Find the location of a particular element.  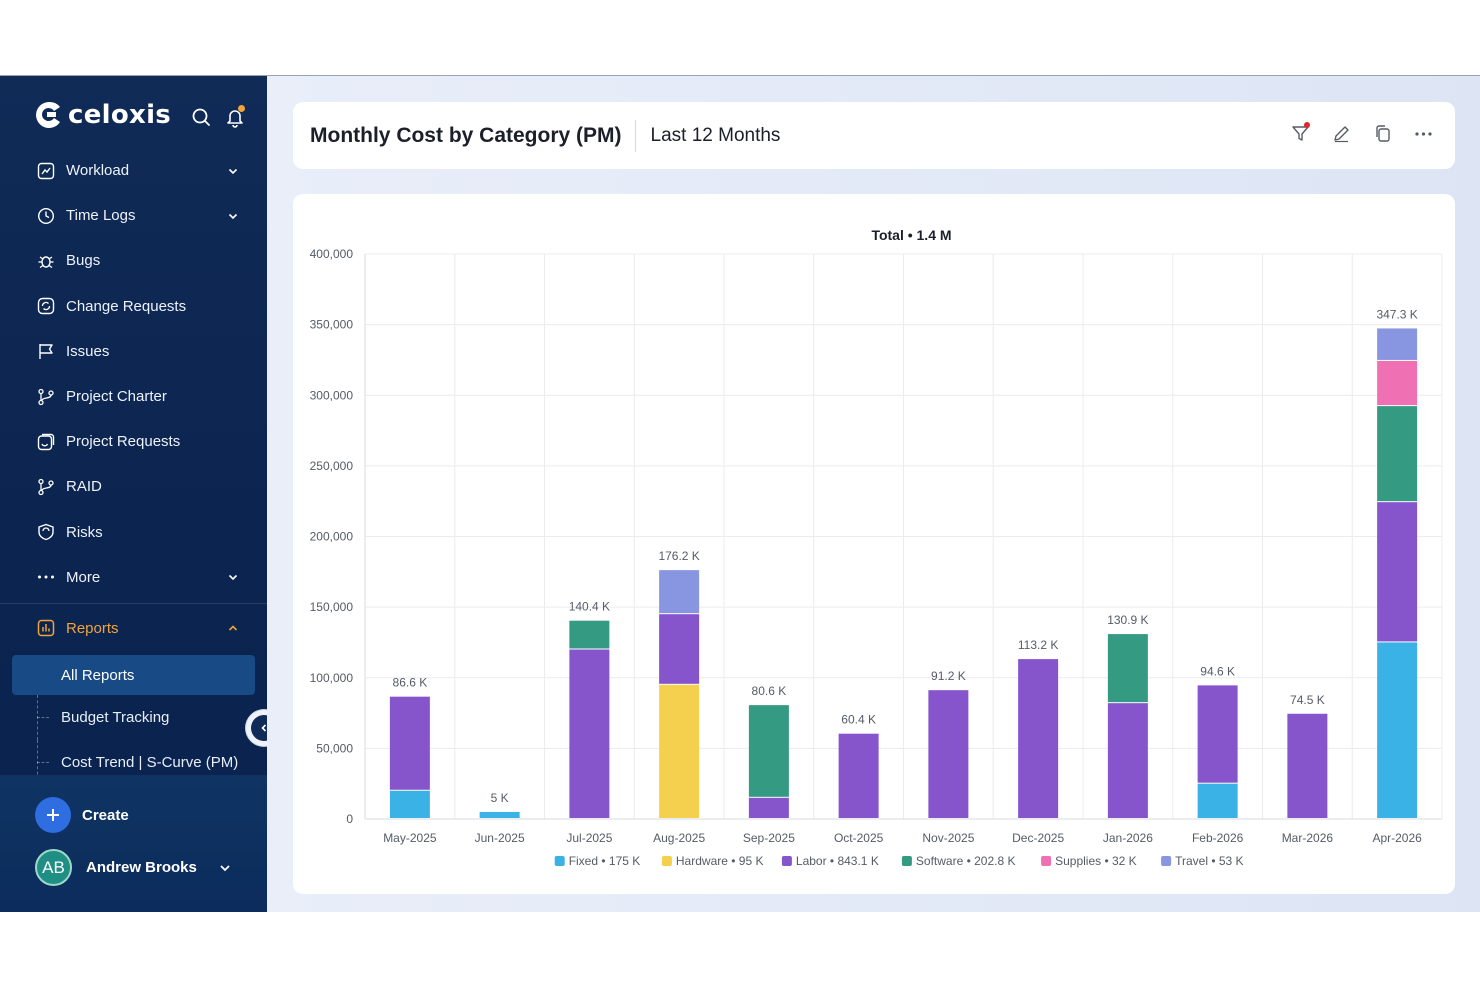

sidebar-item-project-requests: Project Requests is located at coordinates (133, 441).